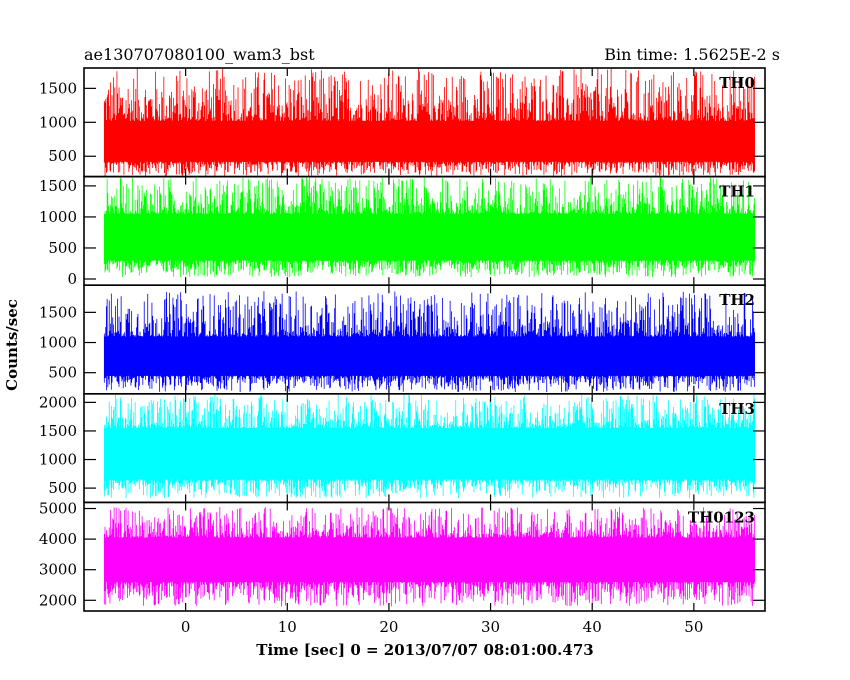 This screenshot has width=850, height=680. I want to click on x-axis-label: Time [sec] 0 = 2013/07/07 08:01:00.473, so click(424, 650).